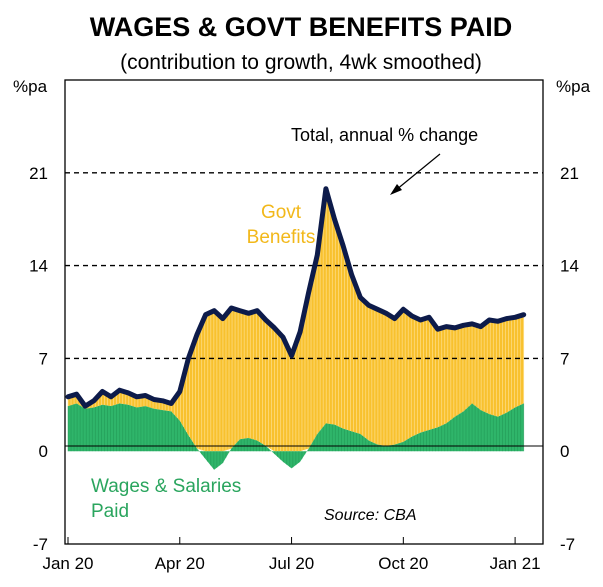  What do you see at coordinates (281, 237) in the screenshot?
I see `govt-benefits-label-line2: Benefits` at bounding box center [281, 237].